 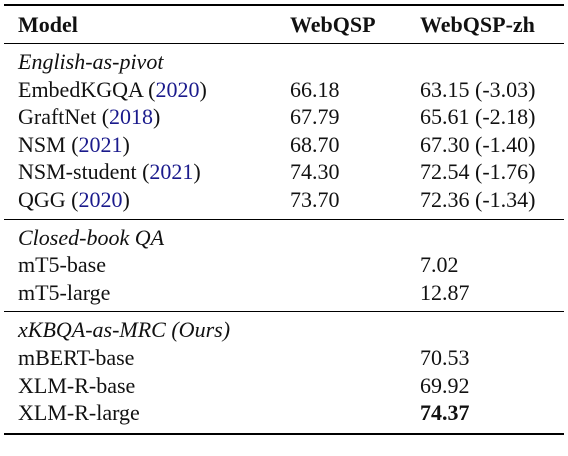 I want to click on group-title-closed-book-qa: Closed-book QA, so click(x=91, y=237).